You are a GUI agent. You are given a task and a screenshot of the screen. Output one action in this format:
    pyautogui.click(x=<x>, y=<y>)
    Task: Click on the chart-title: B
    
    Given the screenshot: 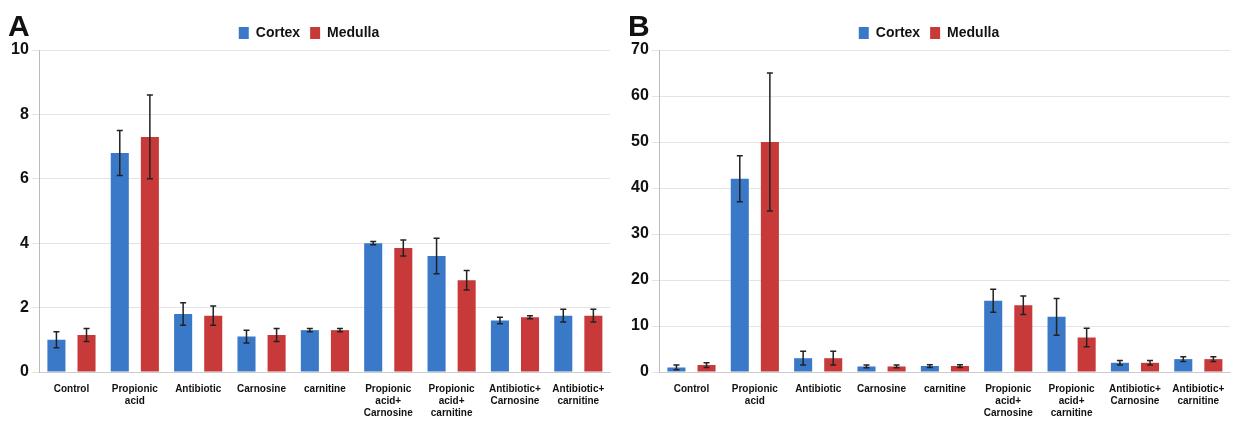 What is the action you would take?
    pyautogui.click(x=639, y=26)
    